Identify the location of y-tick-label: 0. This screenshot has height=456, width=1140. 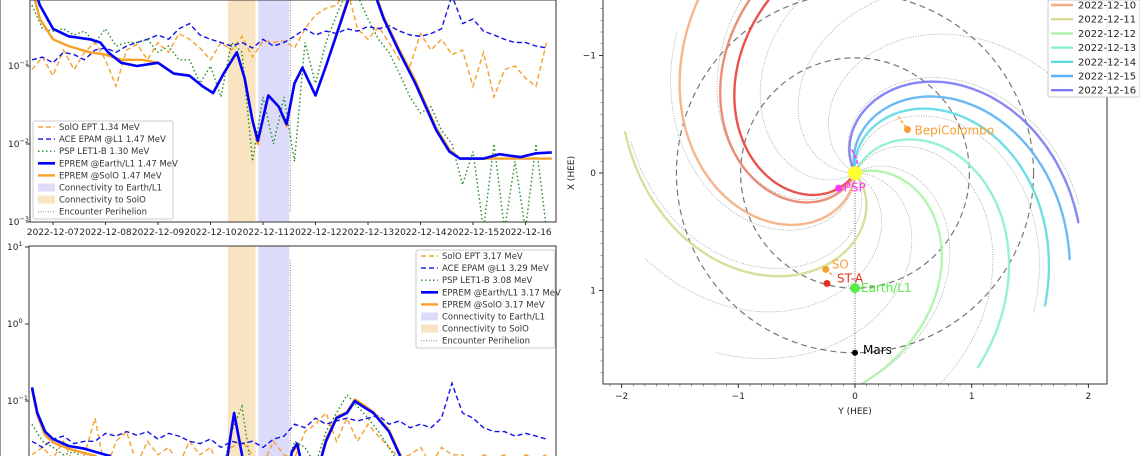
(593, 174).